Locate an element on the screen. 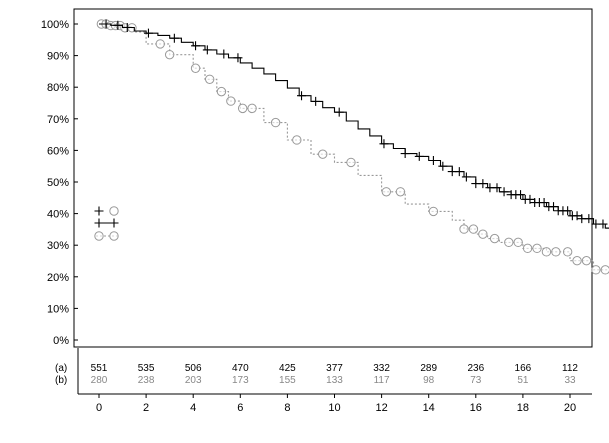  risk-value: 280 is located at coordinates (99, 380).